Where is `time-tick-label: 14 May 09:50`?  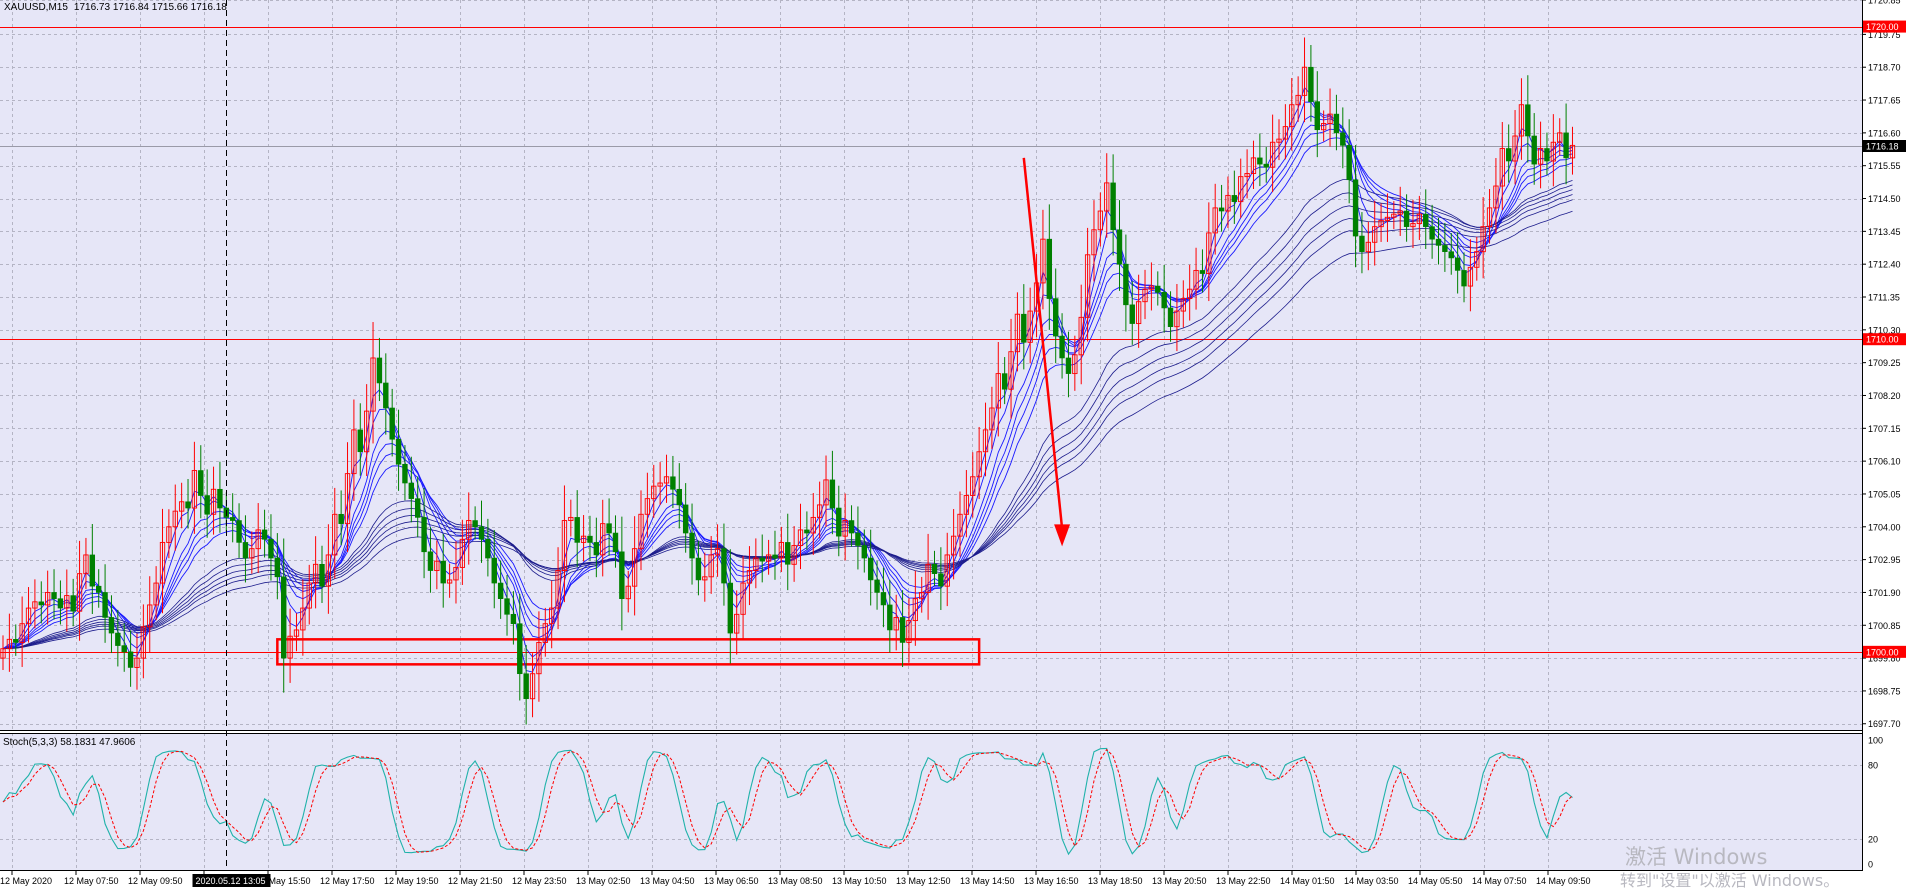 time-tick-label: 14 May 09:50 is located at coordinates (1563, 881).